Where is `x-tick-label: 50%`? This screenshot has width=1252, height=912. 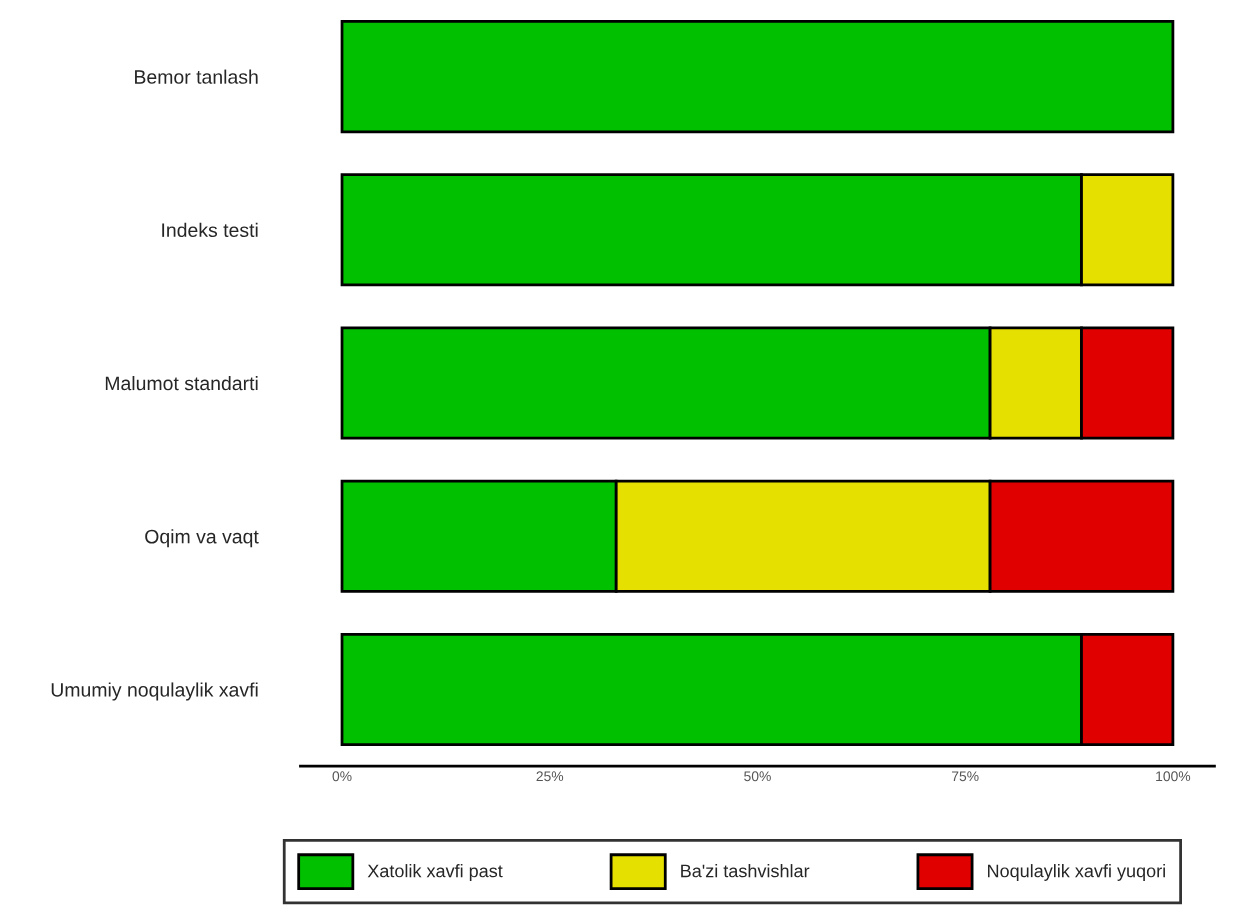 x-tick-label: 50% is located at coordinates (757, 776).